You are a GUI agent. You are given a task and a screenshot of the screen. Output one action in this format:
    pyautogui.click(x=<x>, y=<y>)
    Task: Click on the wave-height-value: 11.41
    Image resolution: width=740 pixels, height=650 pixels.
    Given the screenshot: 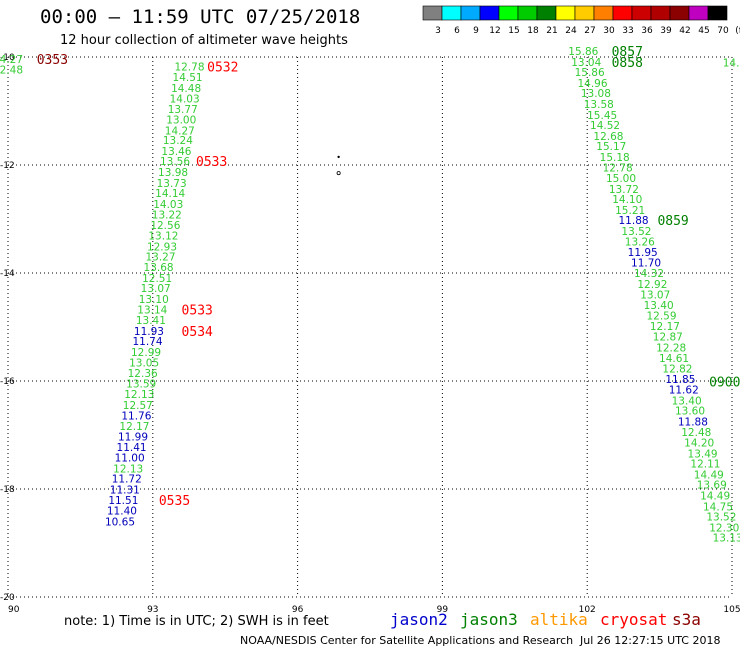 What is the action you would take?
    pyautogui.click(x=132, y=448)
    